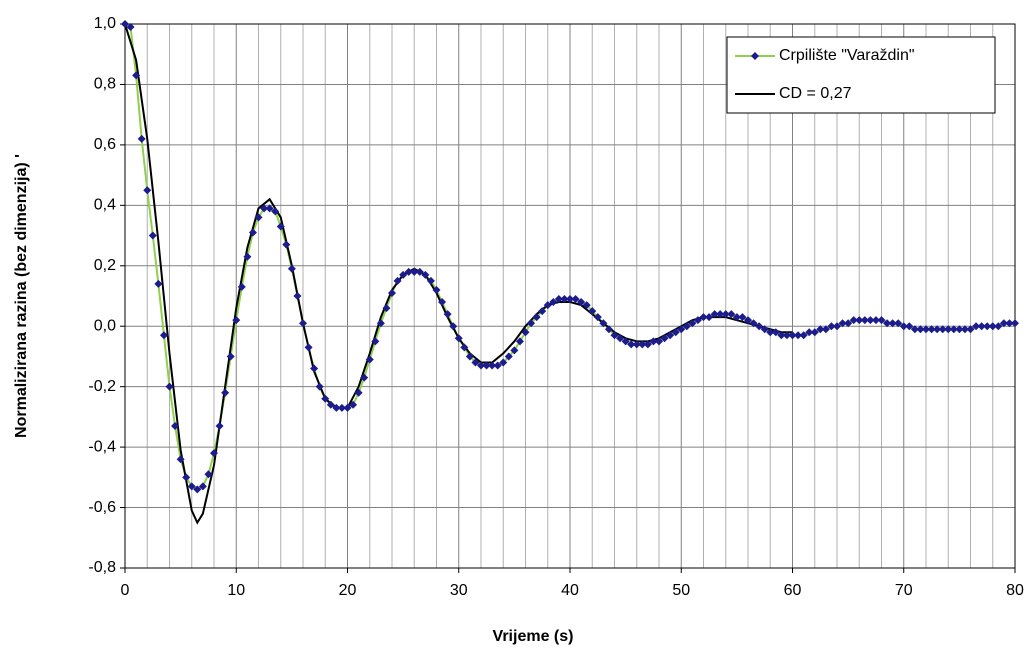 The width and height of the screenshot is (1031, 652). What do you see at coordinates (348, 590) in the screenshot?
I see `x-tick-label: 20` at bounding box center [348, 590].